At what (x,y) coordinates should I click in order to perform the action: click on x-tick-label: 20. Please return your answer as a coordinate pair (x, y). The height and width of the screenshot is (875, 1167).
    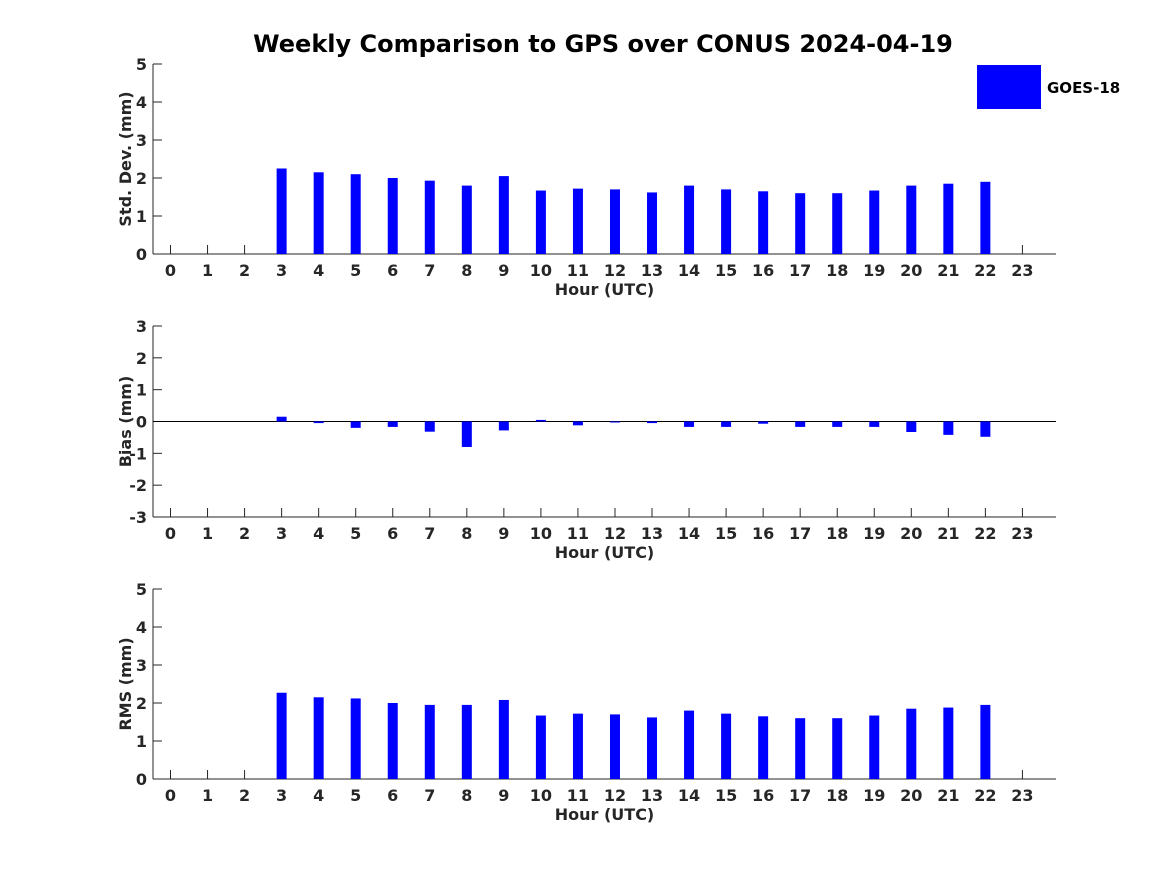
    Looking at the image, I should click on (911, 533).